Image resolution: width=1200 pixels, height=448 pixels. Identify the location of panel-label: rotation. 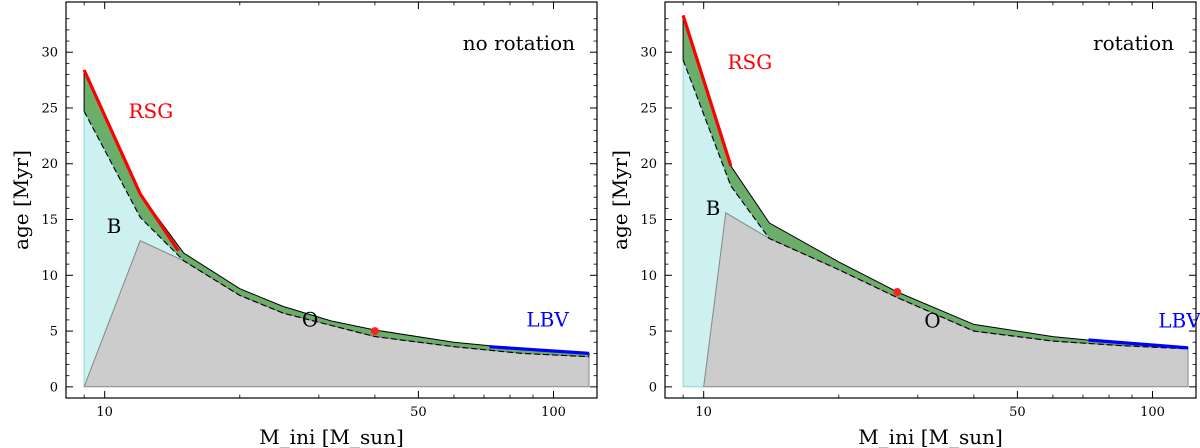
(1133, 43).